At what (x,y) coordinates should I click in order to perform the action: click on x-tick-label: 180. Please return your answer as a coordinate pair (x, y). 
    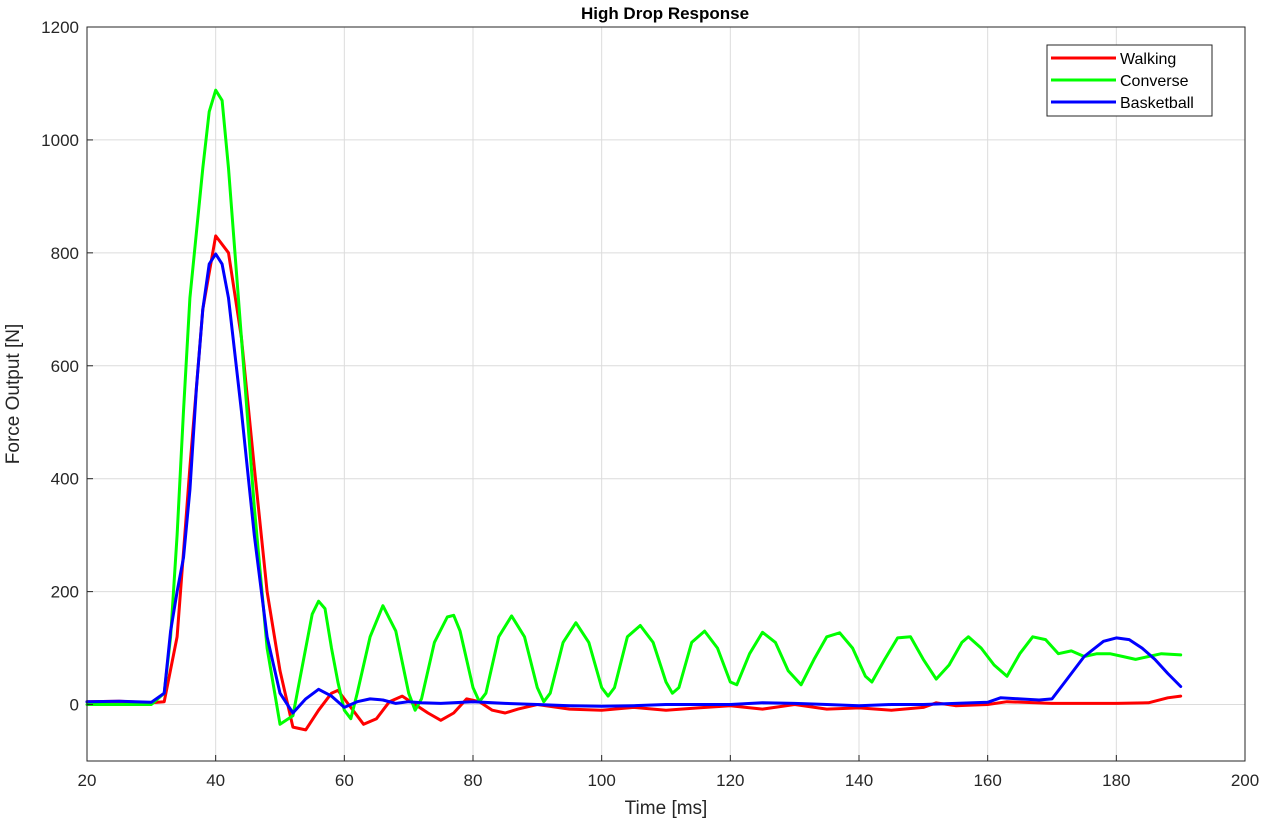
    Looking at the image, I should click on (1116, 780).